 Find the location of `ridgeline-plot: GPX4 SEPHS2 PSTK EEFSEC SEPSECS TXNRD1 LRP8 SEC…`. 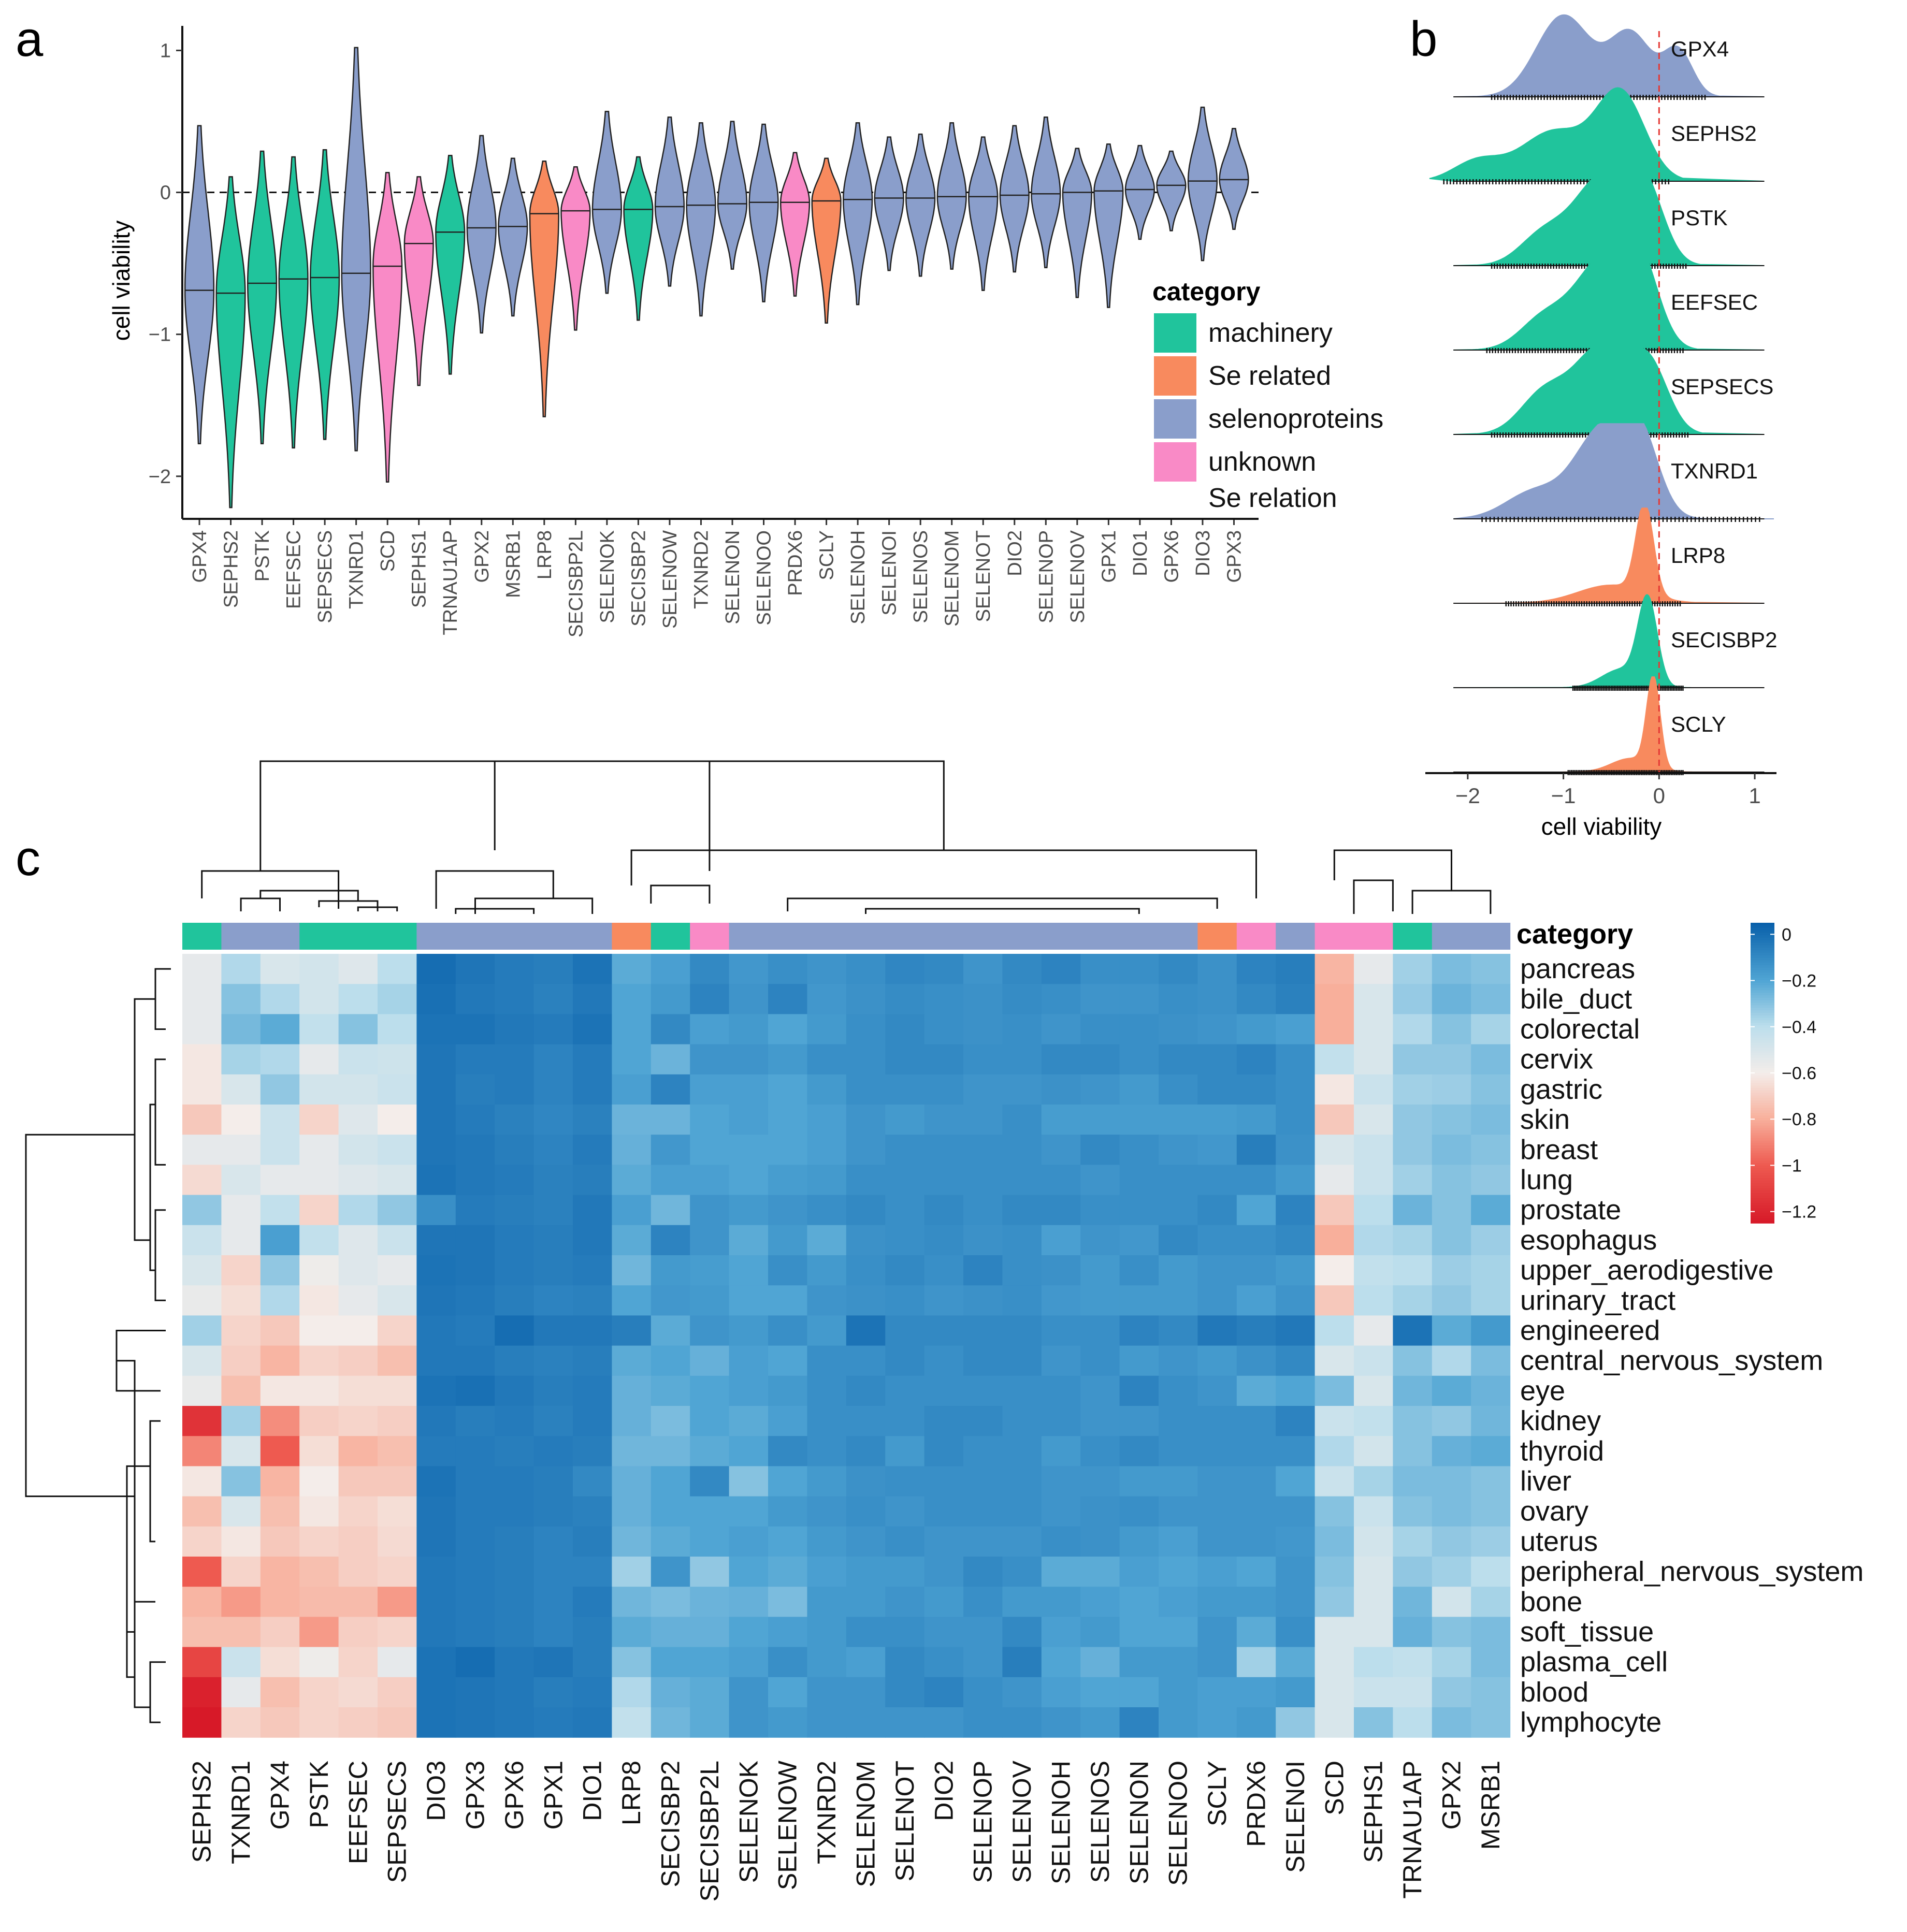

ridgeline-plot: GPX4 SEPHS2 PSTK EEFSEC SEPSECS TXNRD1 LRP8 SEC… is located at coordinates (1601, 427).